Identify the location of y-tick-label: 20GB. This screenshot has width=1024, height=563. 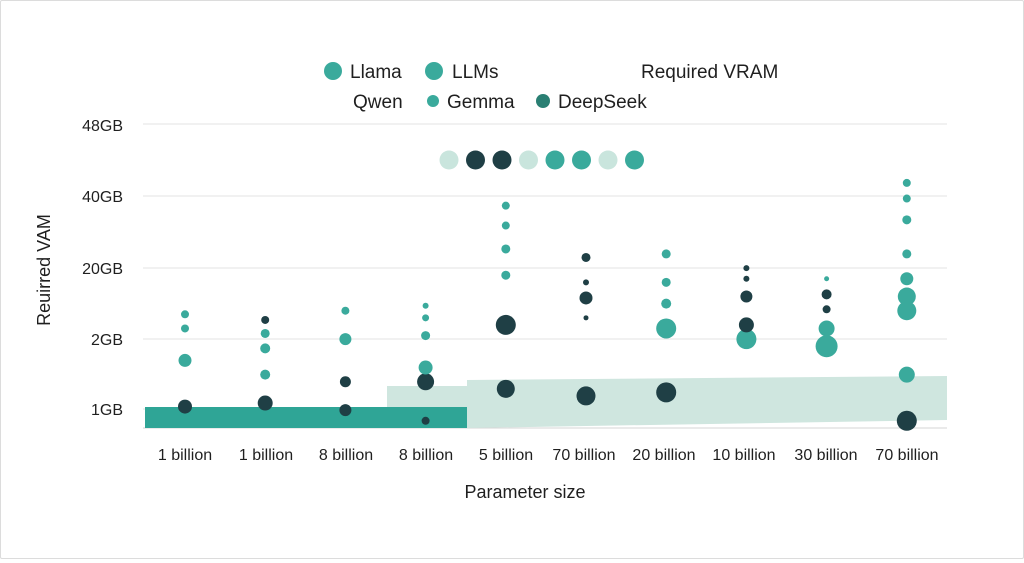
(102, 269).